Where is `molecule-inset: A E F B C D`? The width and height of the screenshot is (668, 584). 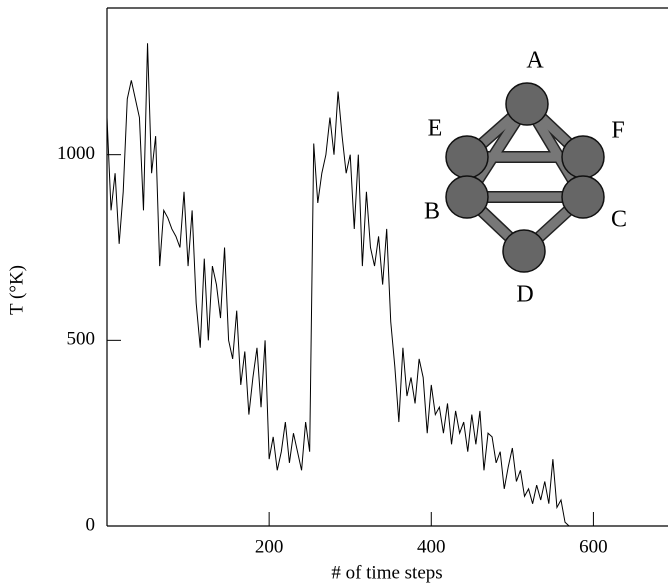
molecule-inset: A E F B C D is located at coordinates (525, 178).